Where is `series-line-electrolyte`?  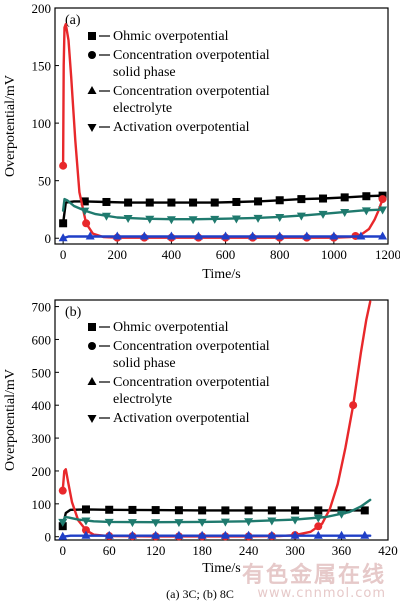 series-line-electrolyte is located at coordinates (222, 237).